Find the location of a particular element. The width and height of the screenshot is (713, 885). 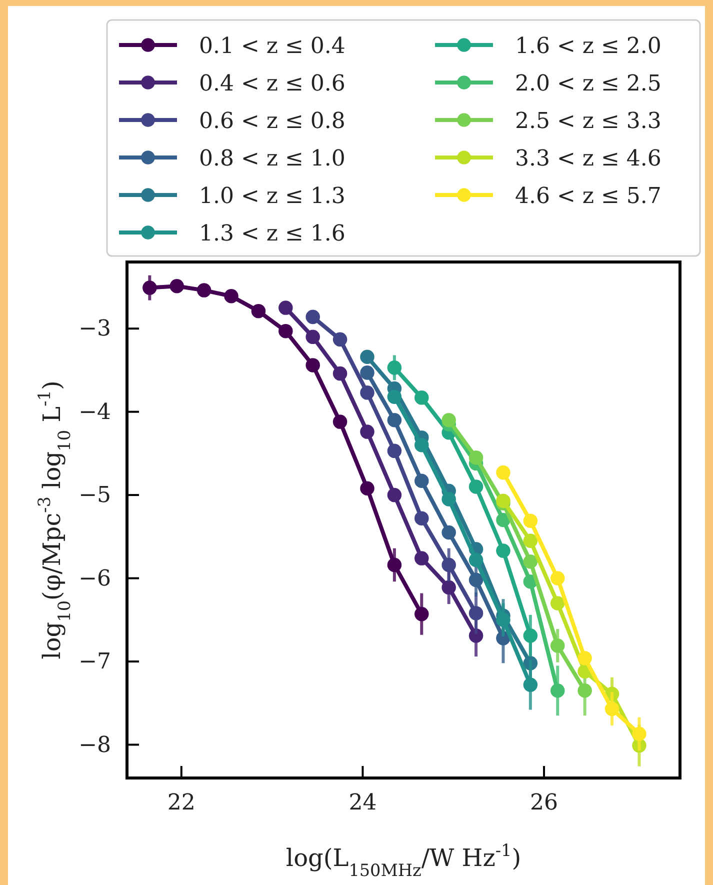

y-tick-label: −6 is located at coordinates (94, 579).